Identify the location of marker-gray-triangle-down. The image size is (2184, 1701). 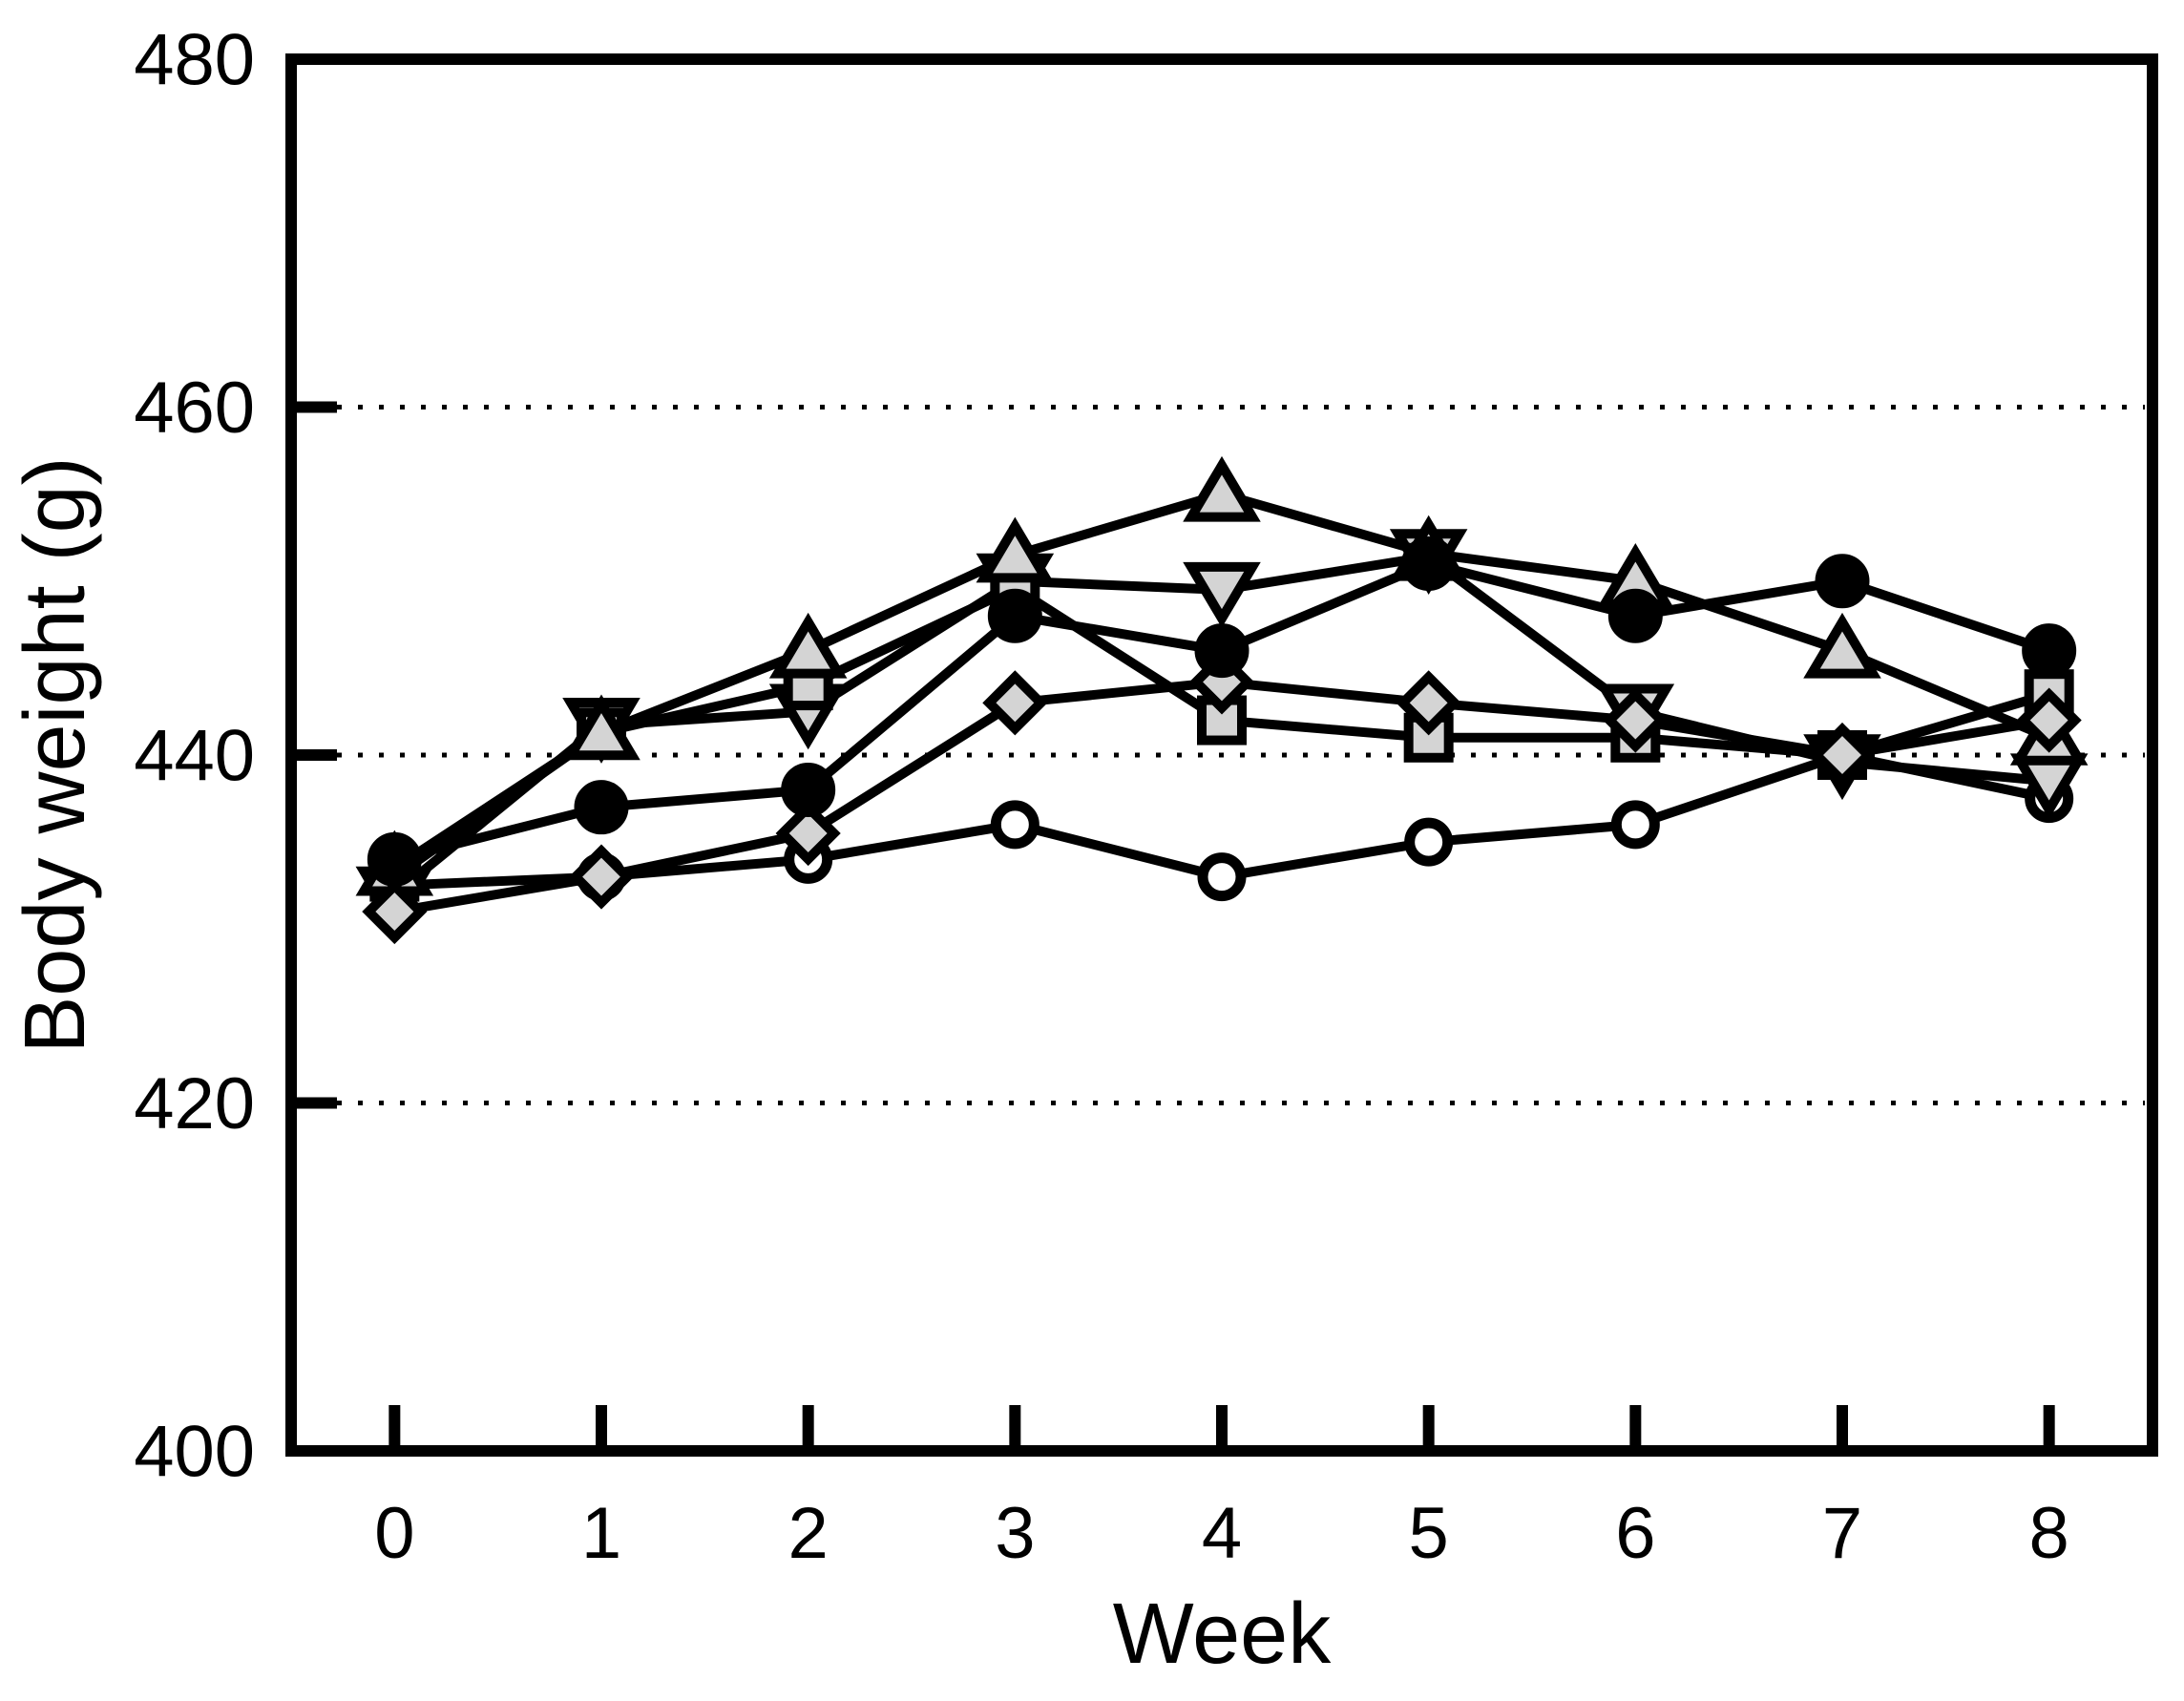
(1222, 595).